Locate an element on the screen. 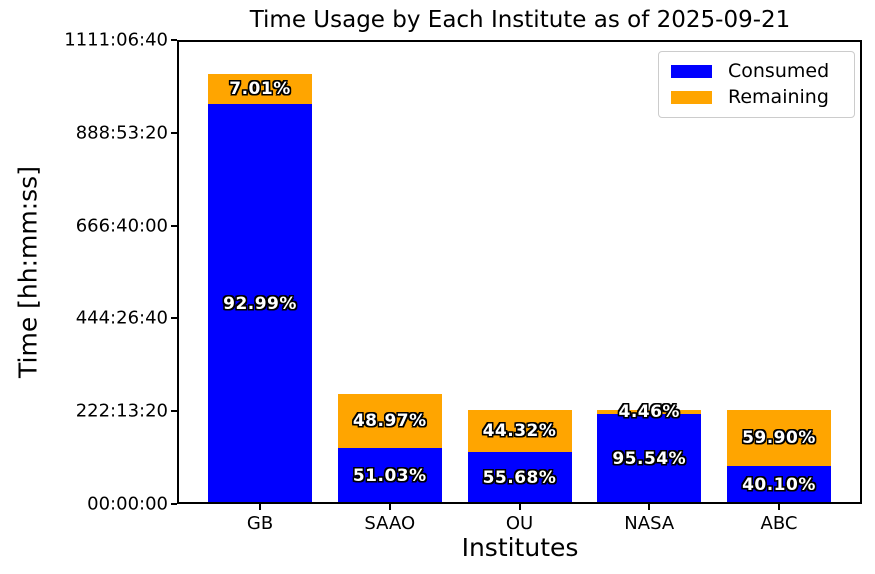 The height and width of the screenshot is (574, 875). y-tick-label: 888:53:20 is located at coordinates (121, 133).